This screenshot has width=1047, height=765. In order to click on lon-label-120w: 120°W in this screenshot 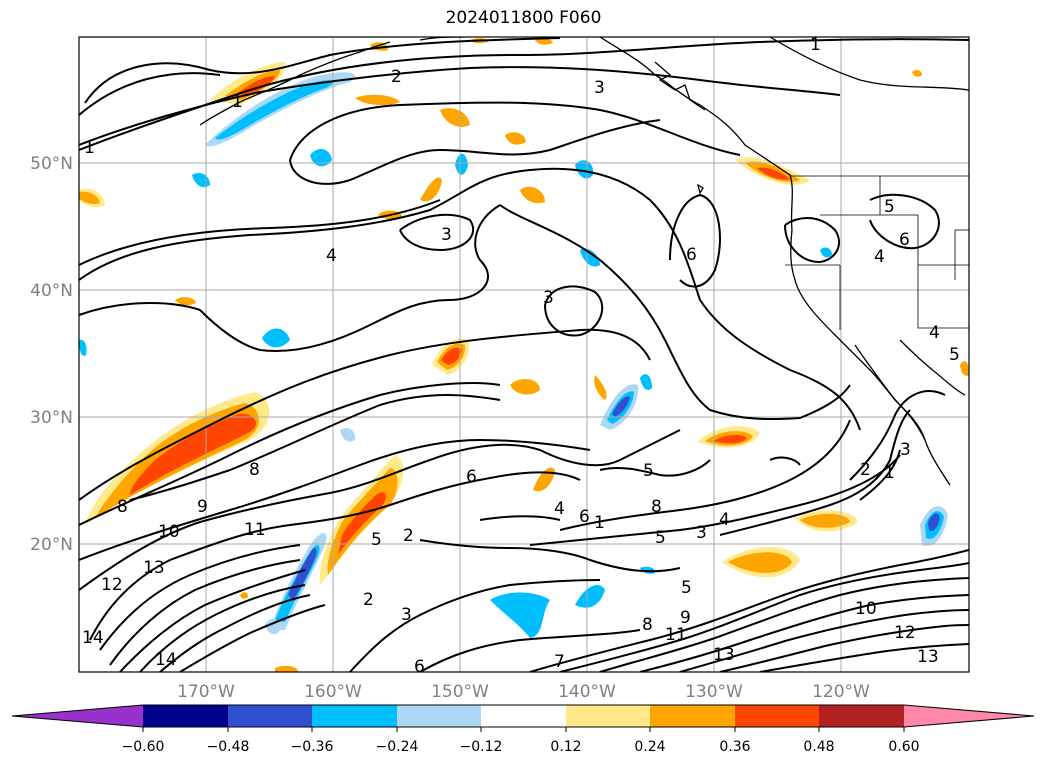, I will do `click(841, 692)`.